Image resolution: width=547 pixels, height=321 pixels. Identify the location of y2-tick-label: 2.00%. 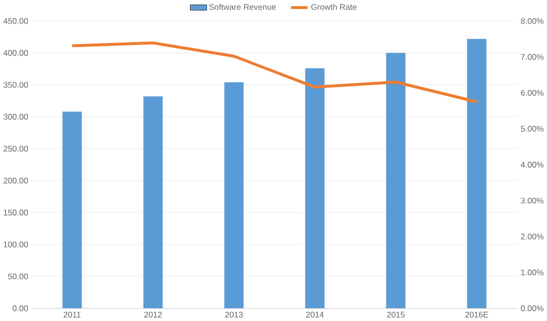
(532, 237).